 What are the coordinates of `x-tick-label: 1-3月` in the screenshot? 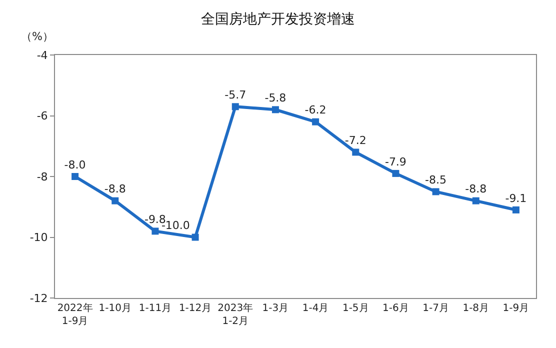 It's located at (275, 308).